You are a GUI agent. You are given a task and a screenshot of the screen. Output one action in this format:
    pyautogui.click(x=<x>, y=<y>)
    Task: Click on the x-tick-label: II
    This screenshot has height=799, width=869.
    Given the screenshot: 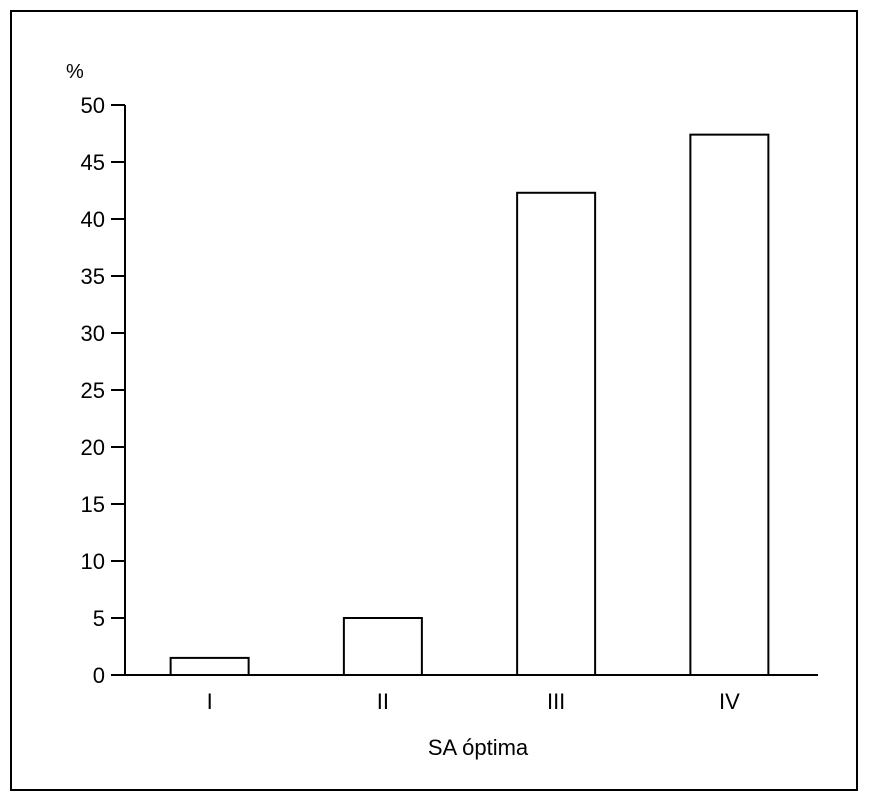 What is the action you would take?
    pyautogui.click(x=383, y=701)
    